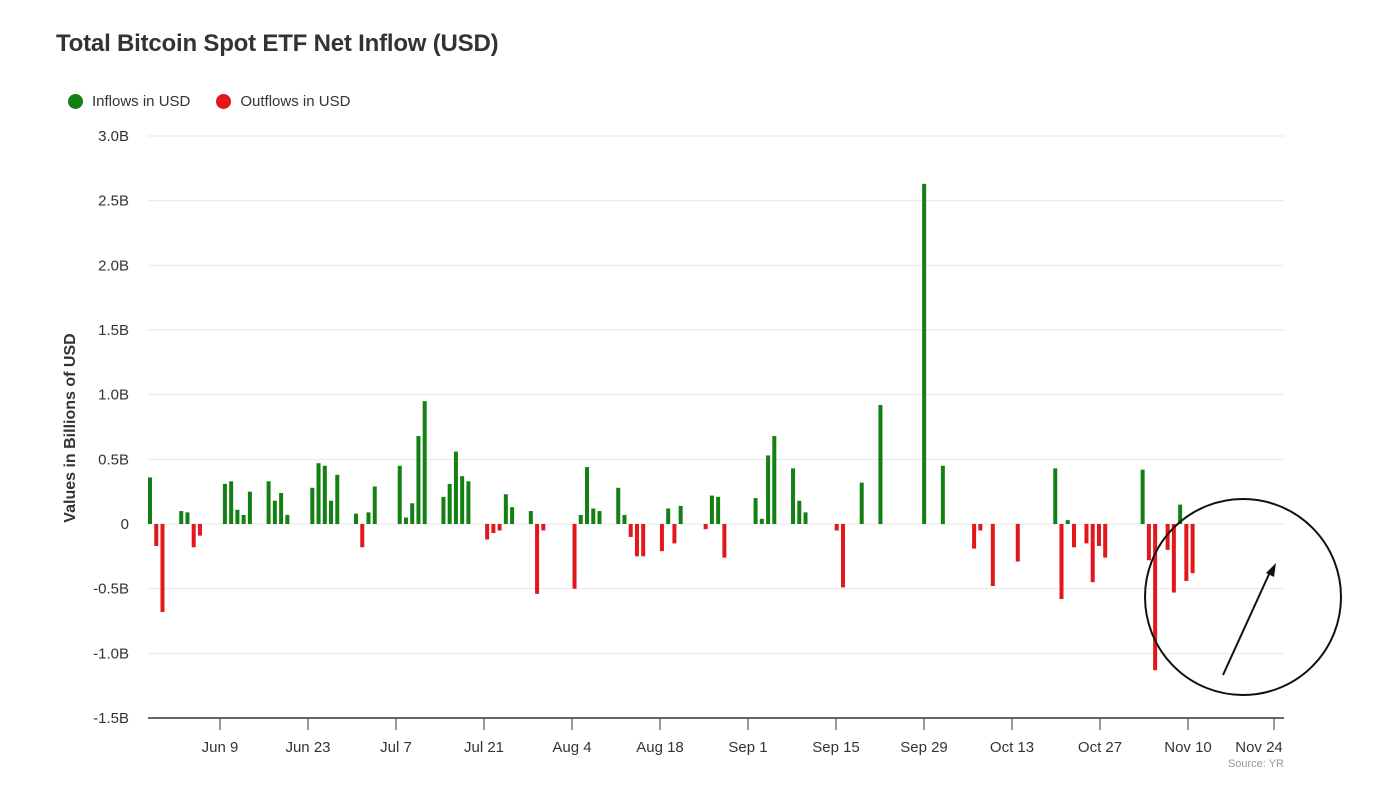  What do you see at coordinates (113, 459) in the screenshot?
I see `y-tick-label: 0.5B` at bounding box center [113, 459].